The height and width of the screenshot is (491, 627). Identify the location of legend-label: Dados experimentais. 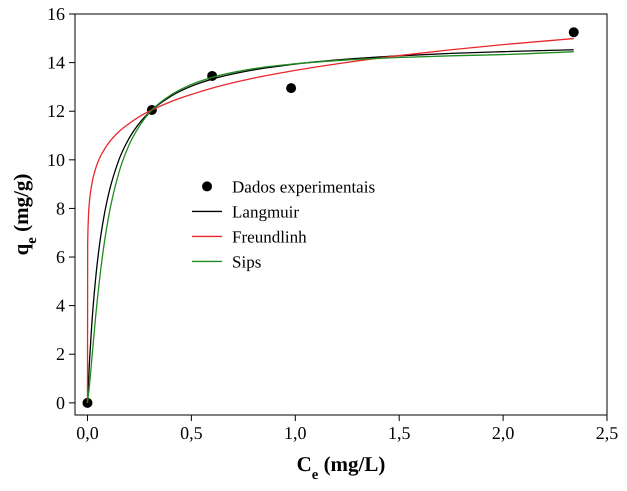
(304, 186).